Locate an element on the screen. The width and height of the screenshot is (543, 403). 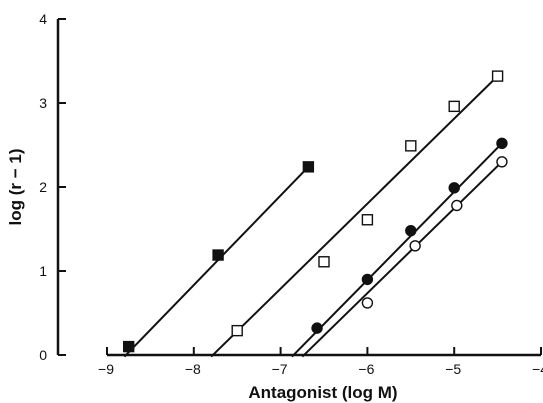
y-tick-label: 2 is located at coordinates (43, 187).